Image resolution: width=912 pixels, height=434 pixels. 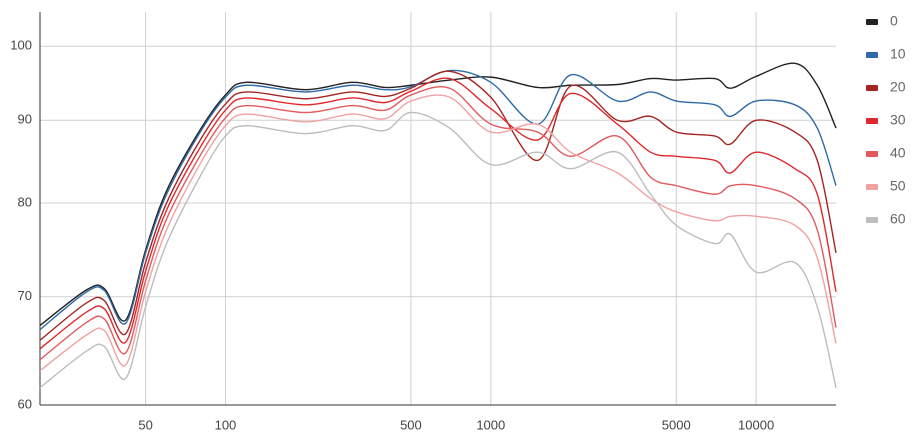 I want to click on y-tick-label: 70, so click(x=25, y=295).